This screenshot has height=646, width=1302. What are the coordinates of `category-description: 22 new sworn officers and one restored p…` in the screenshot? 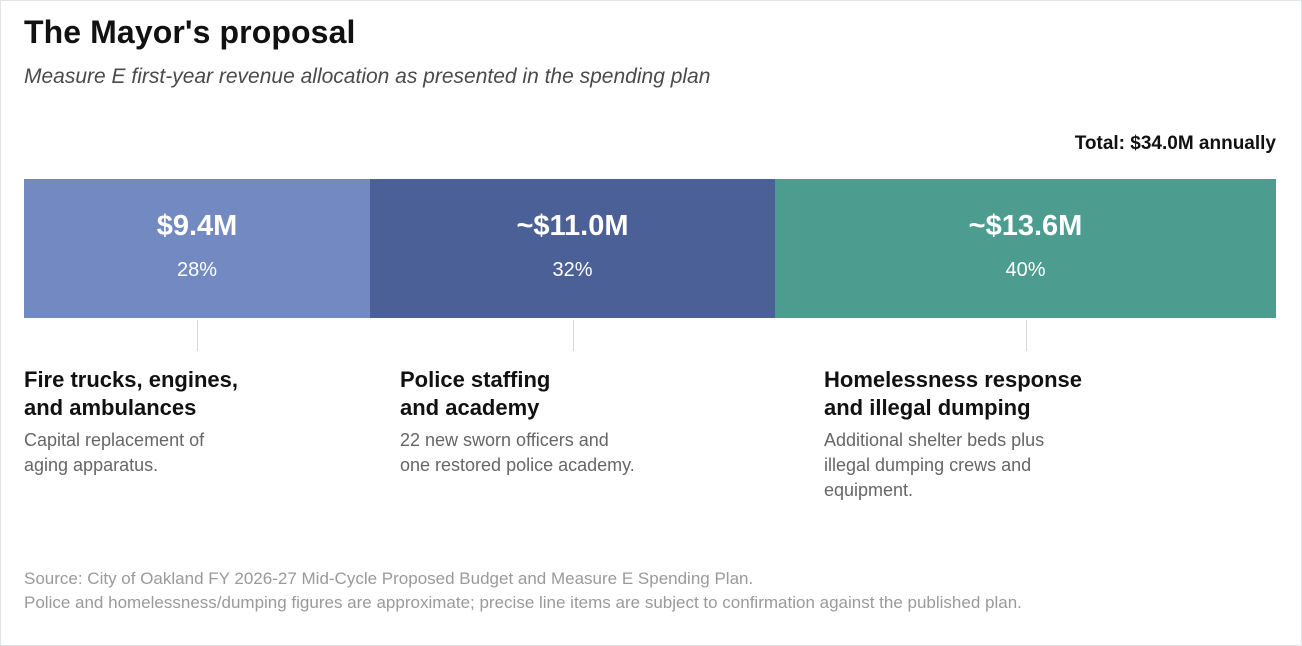 It's located at (517, 452).